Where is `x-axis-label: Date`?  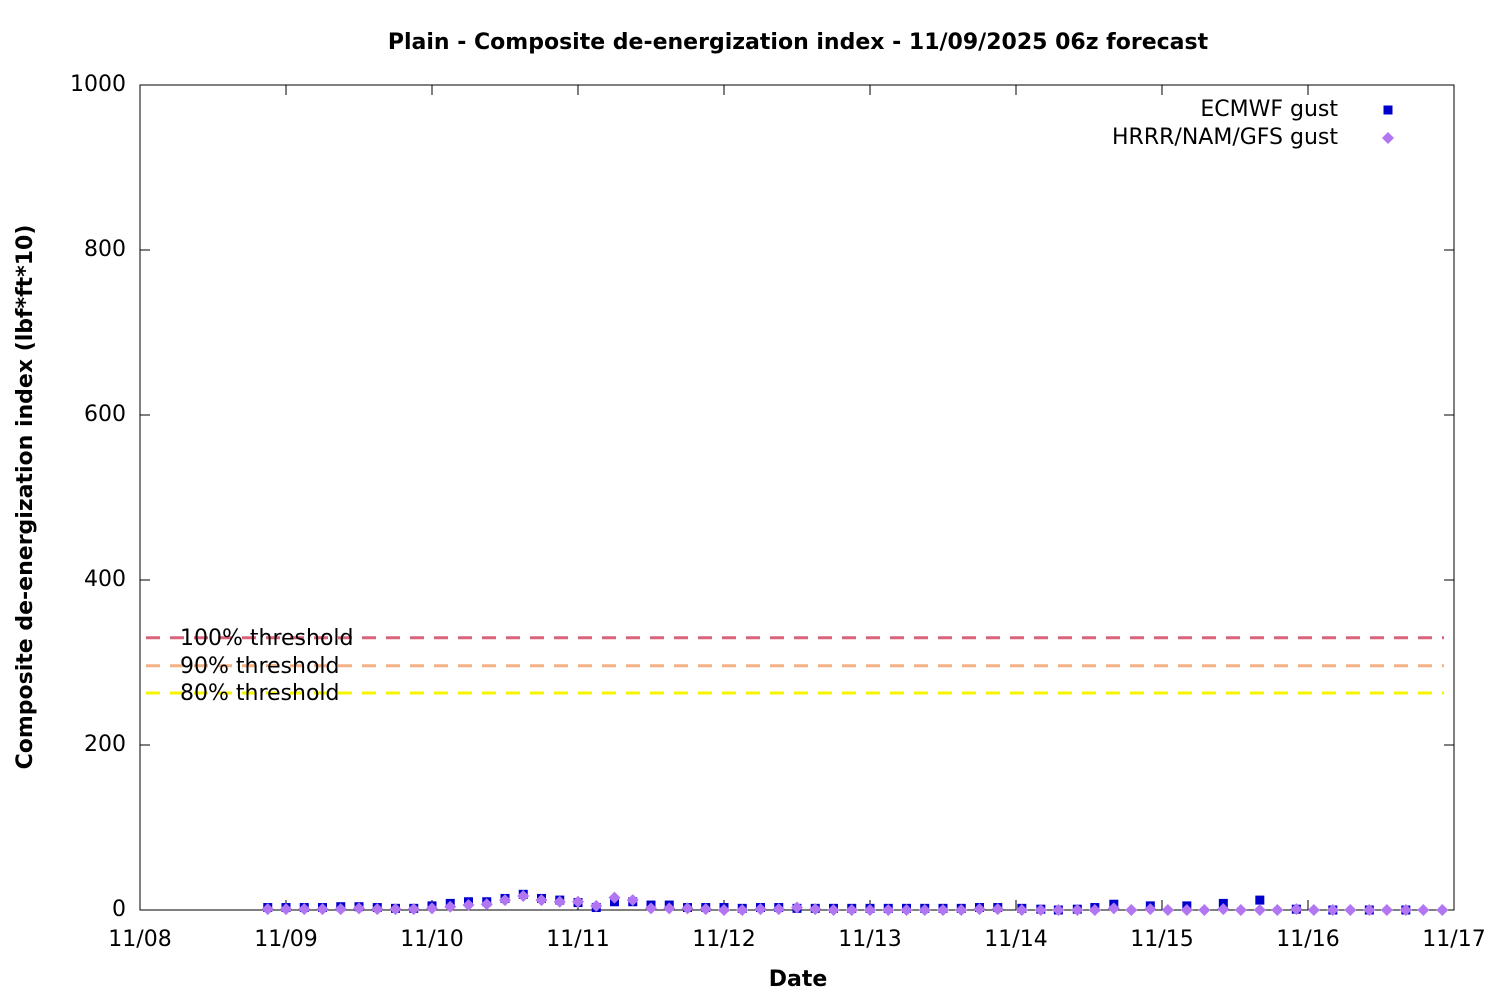 x-axis-label: Date is located at coordinates (798, 979).